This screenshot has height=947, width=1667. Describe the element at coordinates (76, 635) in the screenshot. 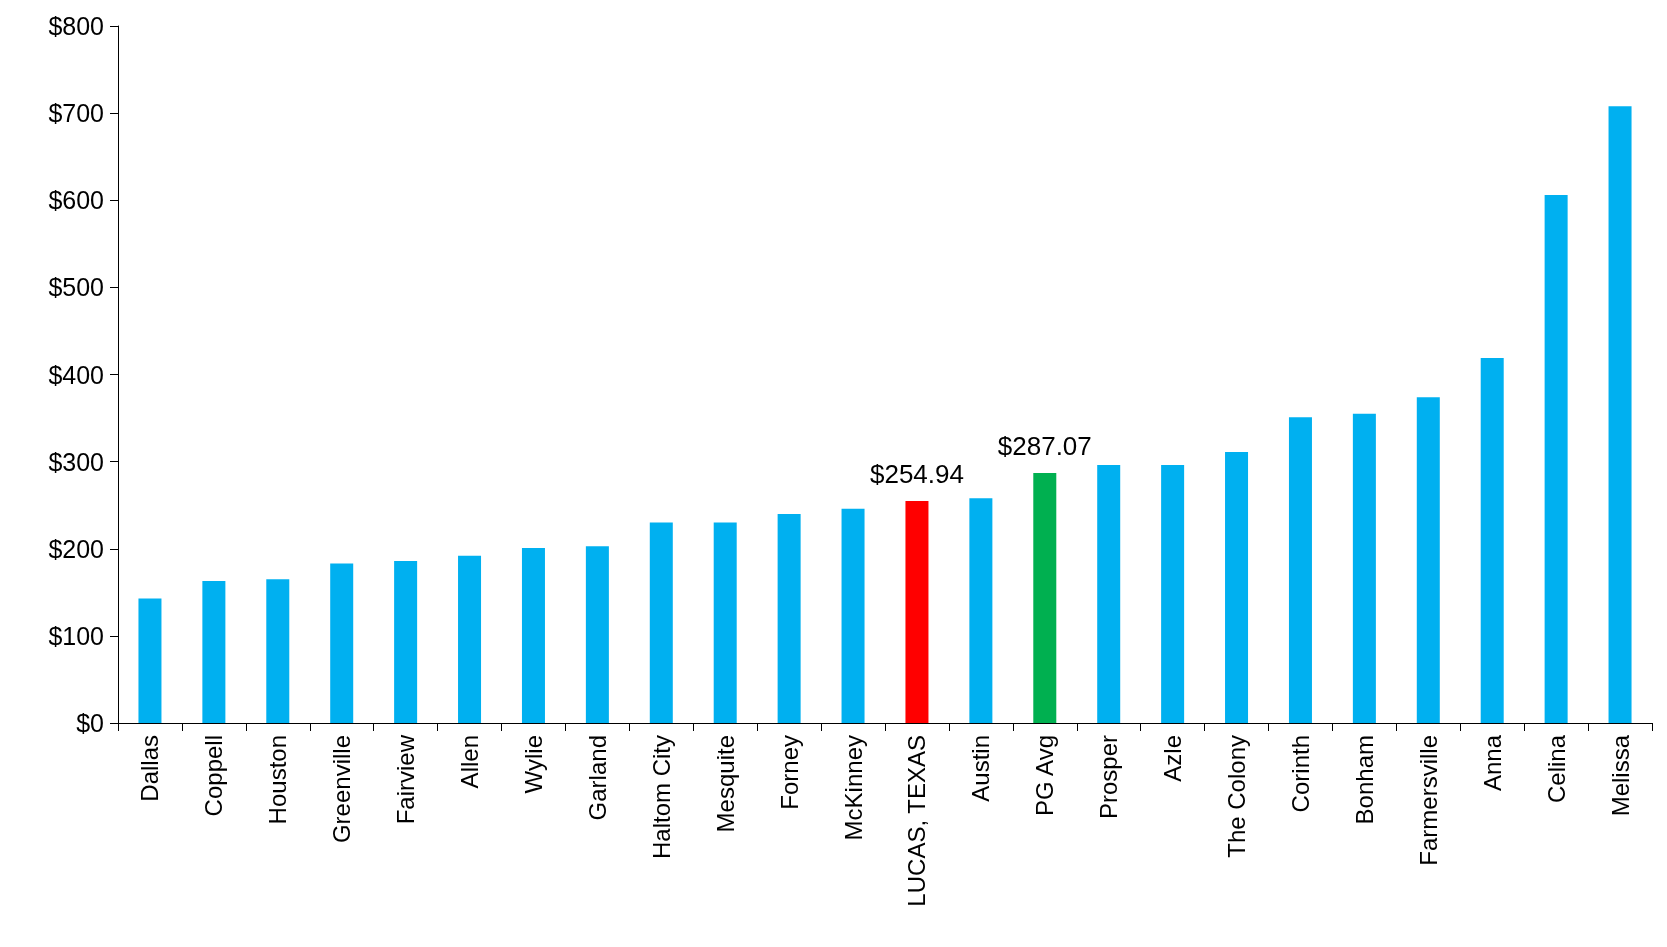

I see `y-tick-label: $100` at that location.